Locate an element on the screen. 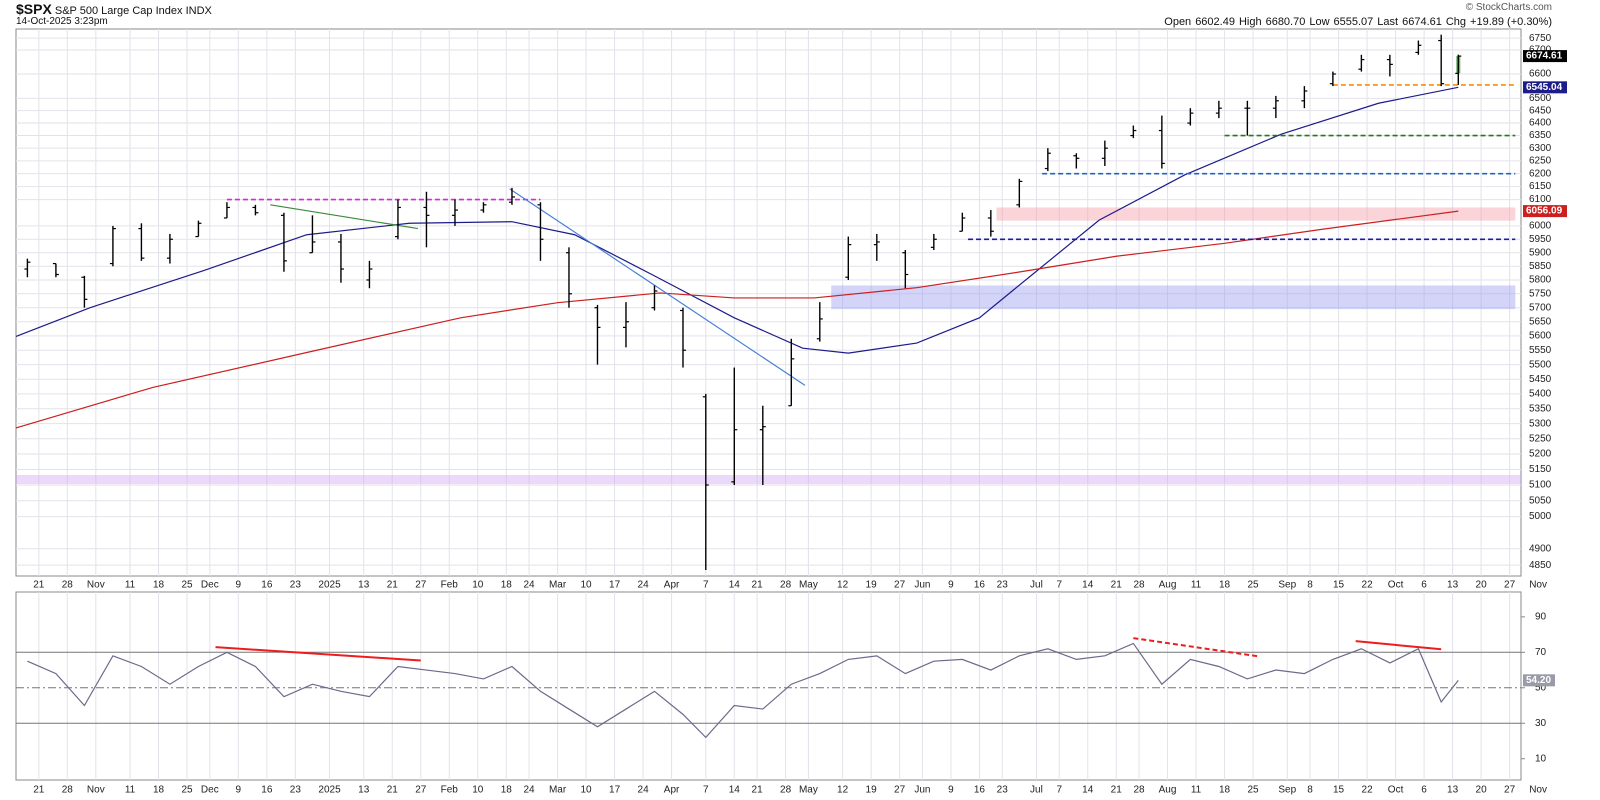 The image size is (1600, 800). value-box-label: 6545.04 is located at coordinates (1544, 87).